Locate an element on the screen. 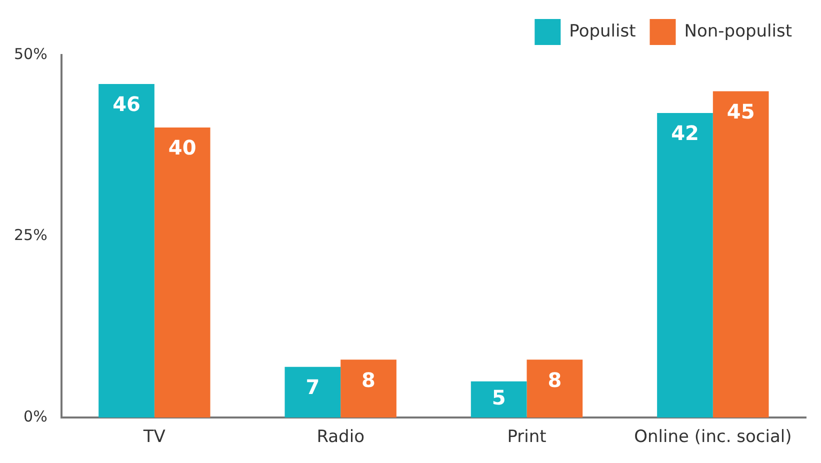 This screenshot has width=821, height=463. data-label: 5 is located at coordinates (499, 398).